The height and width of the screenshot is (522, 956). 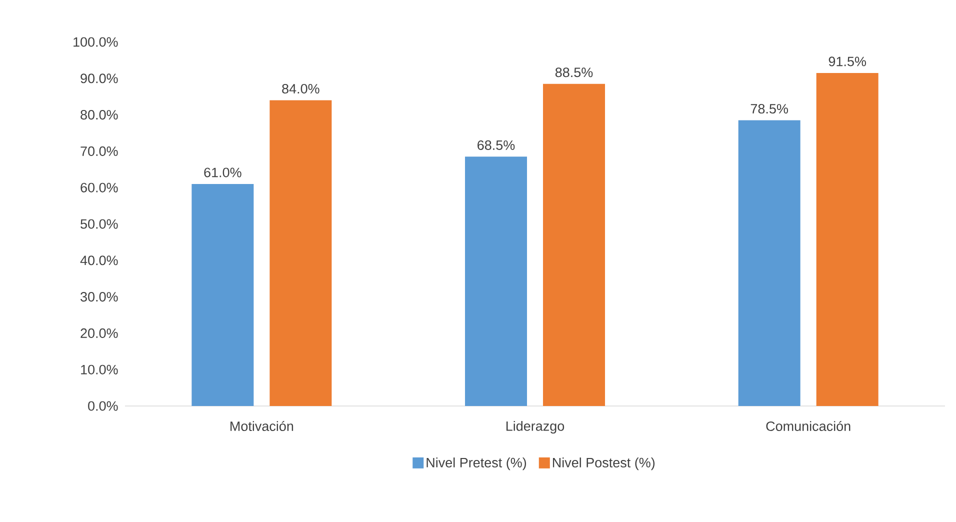 What do you see at coordinates (808, 426) in the screenshot?
I see `x-tick-label: Comunicación` at bounding box center [808, 426].